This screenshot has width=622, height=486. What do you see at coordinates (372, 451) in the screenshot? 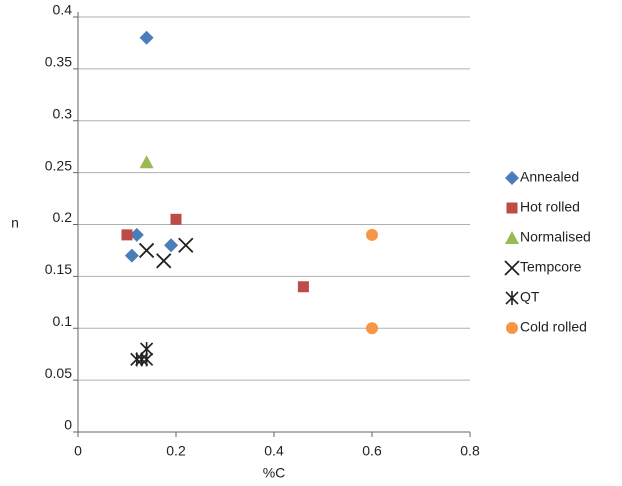
I see `x-tick-label: 0.6` at bounding box center [372, 451].